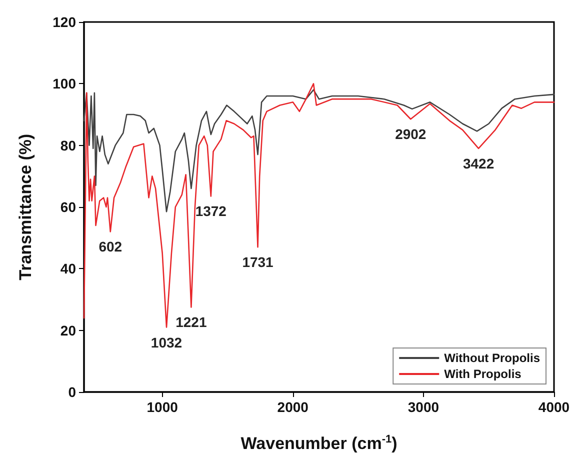 The height and width of the screenshot is (462, 576). I want to click on x-tick-label: 3000, so click(424, 407).